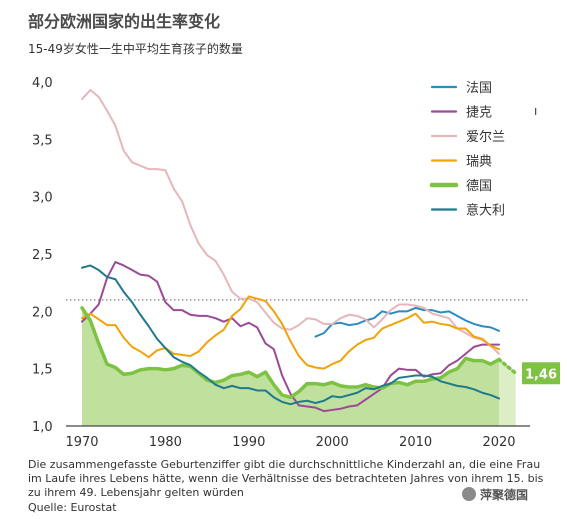 The width and height of the screenshot is (567, 519). What do you see at coordinates (72, 507) in the screenshot?
I see `chart-source: Quelle: Eurostat` at bounding box center [72, 507].